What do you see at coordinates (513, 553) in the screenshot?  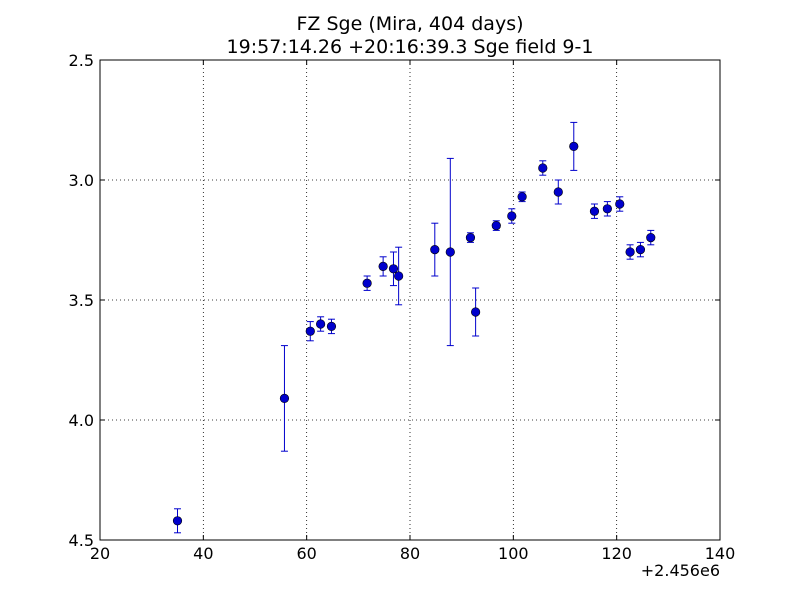 I see `x-tick-label: 100` at bounding box center [513, 553].